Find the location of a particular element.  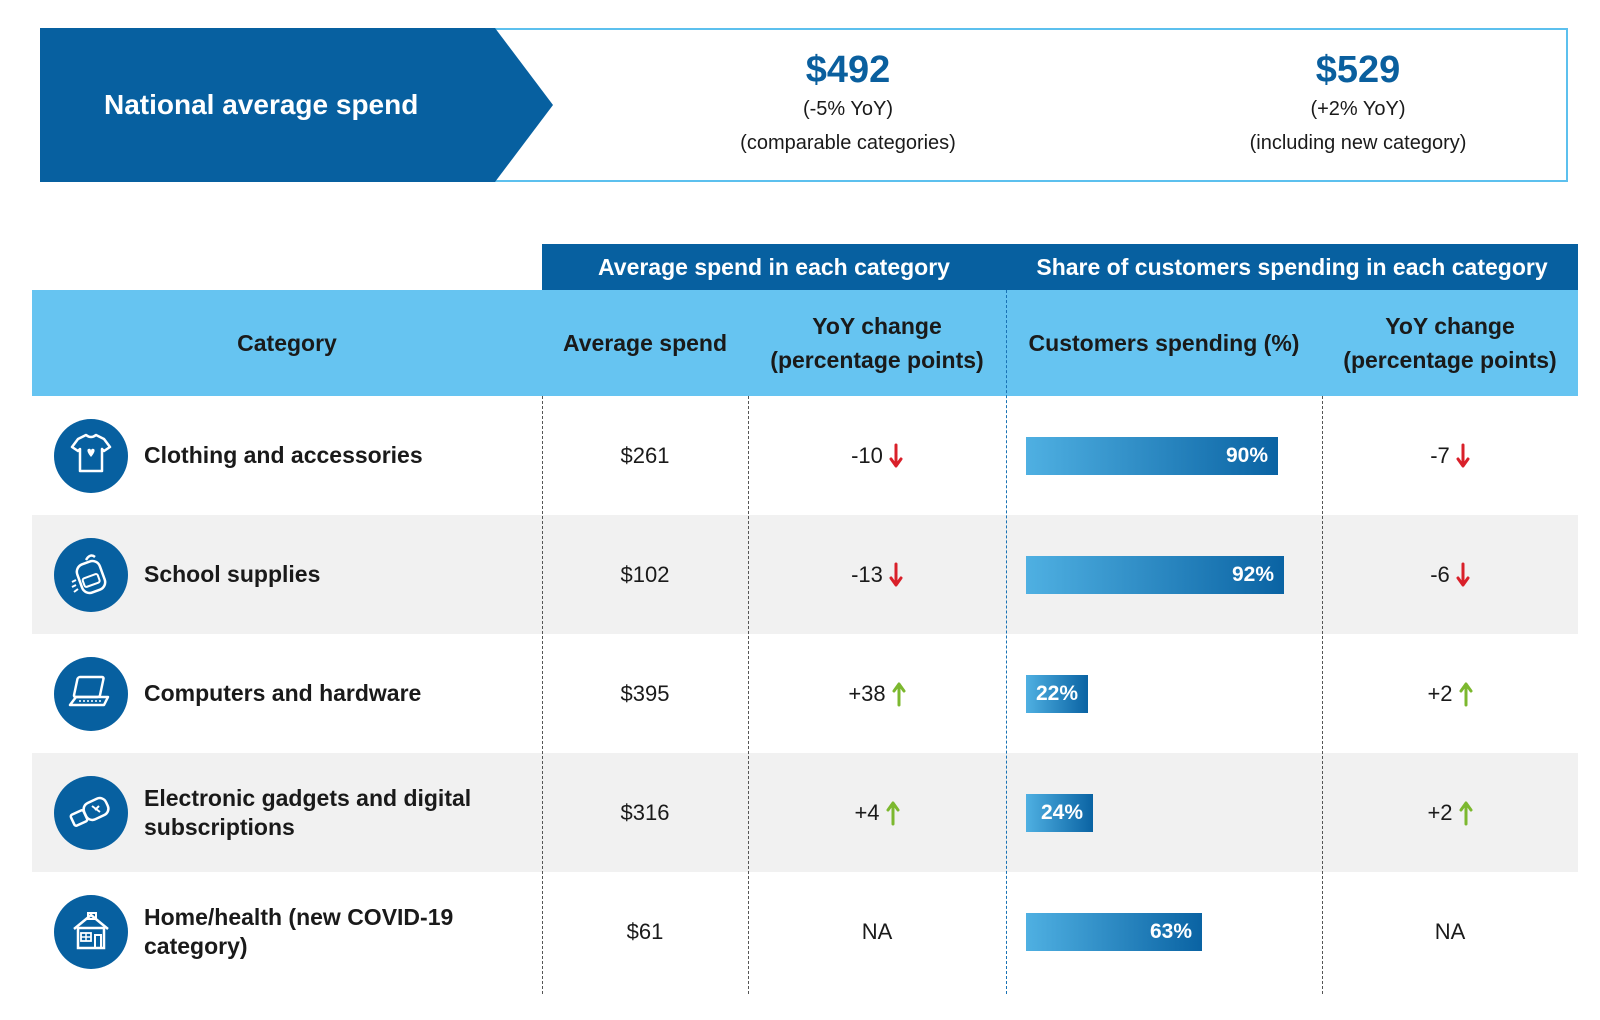

stat-note: (including new category) is located at coordinates (1358, 143).